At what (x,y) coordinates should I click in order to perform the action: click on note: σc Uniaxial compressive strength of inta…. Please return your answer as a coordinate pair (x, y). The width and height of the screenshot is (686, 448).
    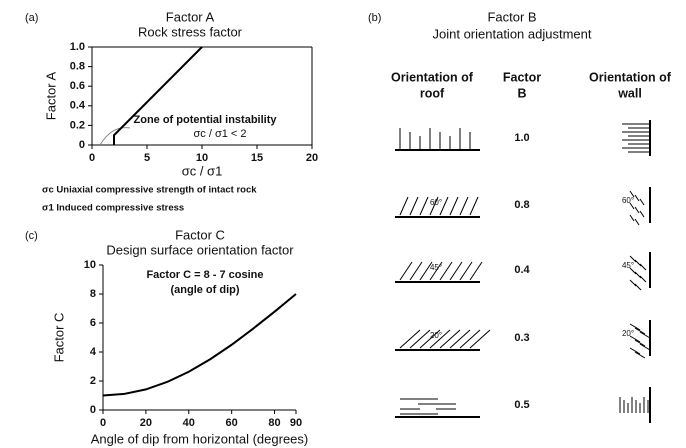
    Looking at the image, I should click on (149, 190).